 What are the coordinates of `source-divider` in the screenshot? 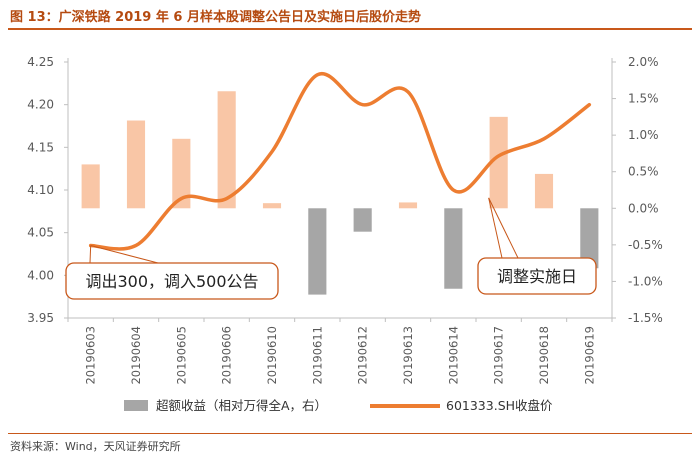 It's located at (350, 433).